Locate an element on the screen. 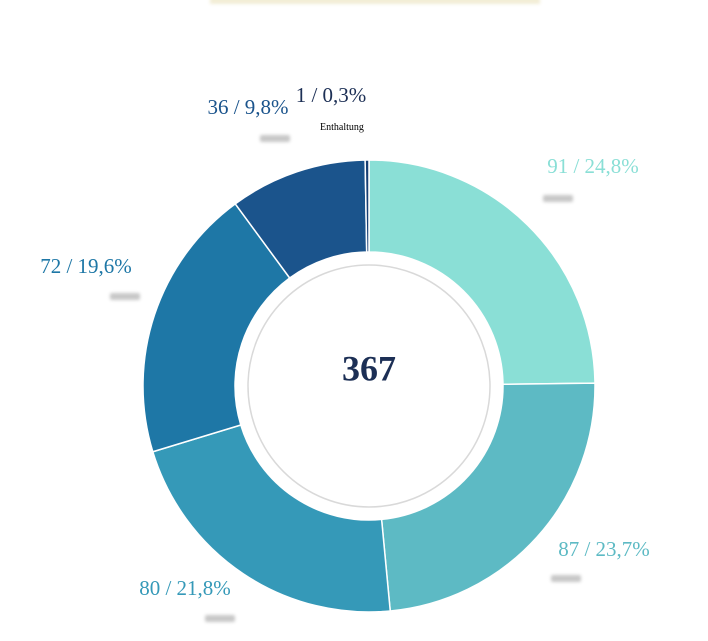 Image resolution: width=708 pixels, height=641 pixels. blurred-title-bar is located at coordinates (375, 2).